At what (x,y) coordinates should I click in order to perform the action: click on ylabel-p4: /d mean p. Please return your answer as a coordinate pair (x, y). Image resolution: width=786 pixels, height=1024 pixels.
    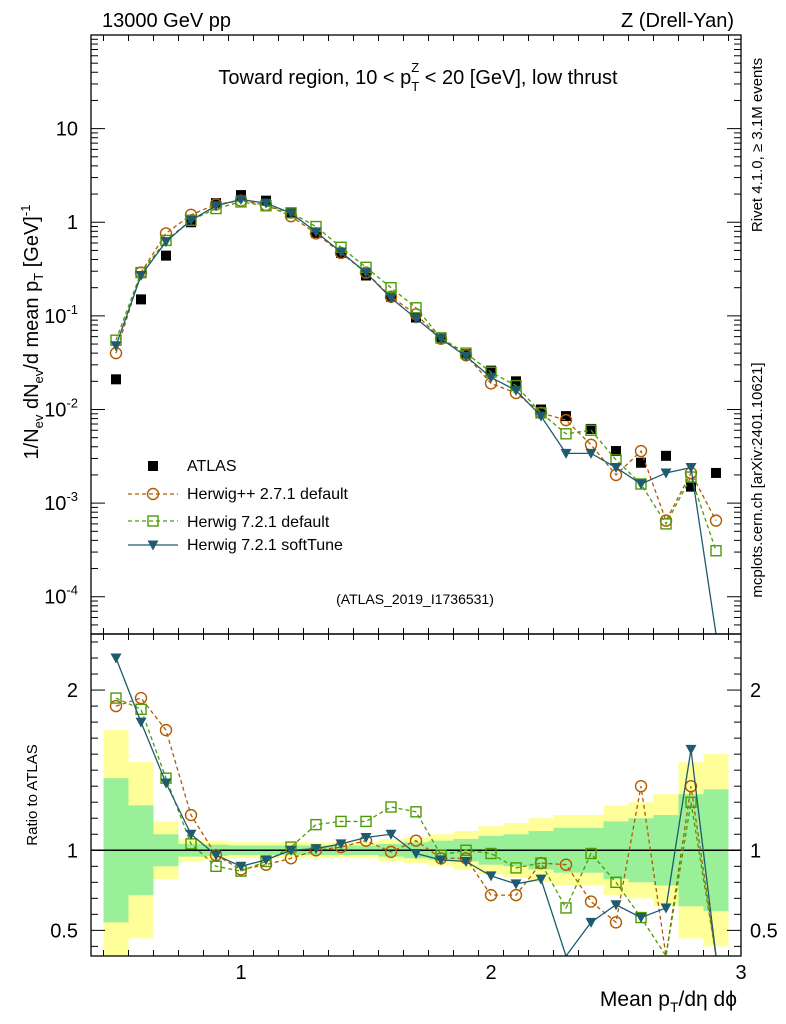
    Looking at the image, I should click on (32, 325).